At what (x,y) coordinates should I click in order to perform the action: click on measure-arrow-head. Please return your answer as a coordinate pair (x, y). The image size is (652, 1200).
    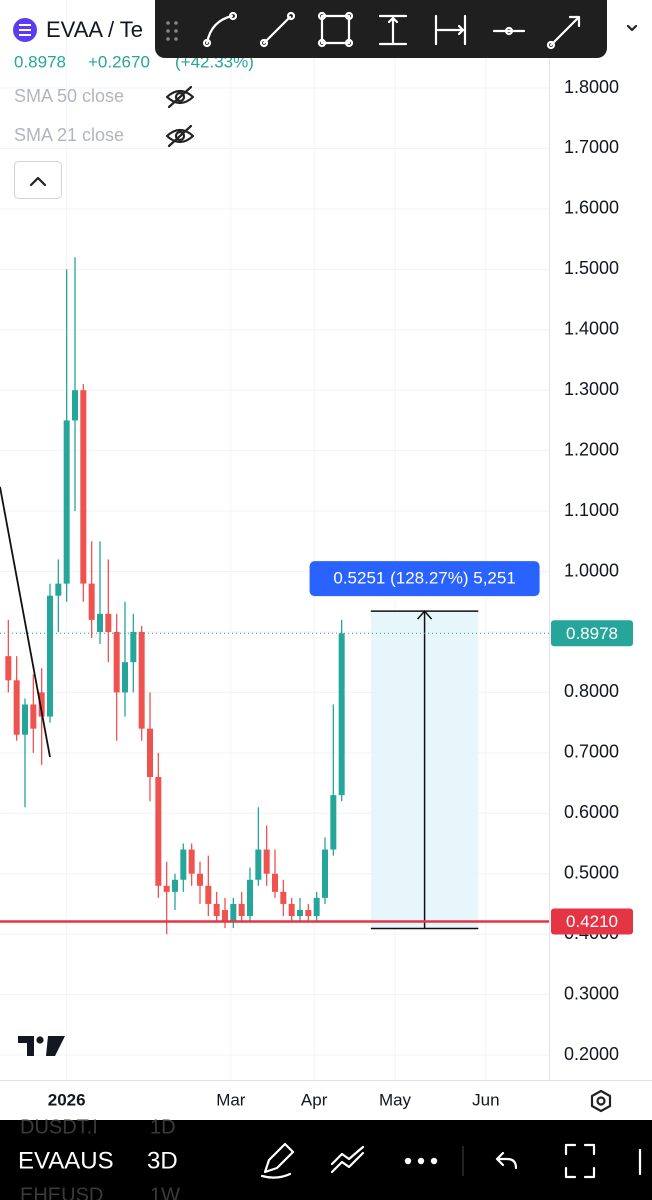
    Looking at the image, I should click on (425, 614).